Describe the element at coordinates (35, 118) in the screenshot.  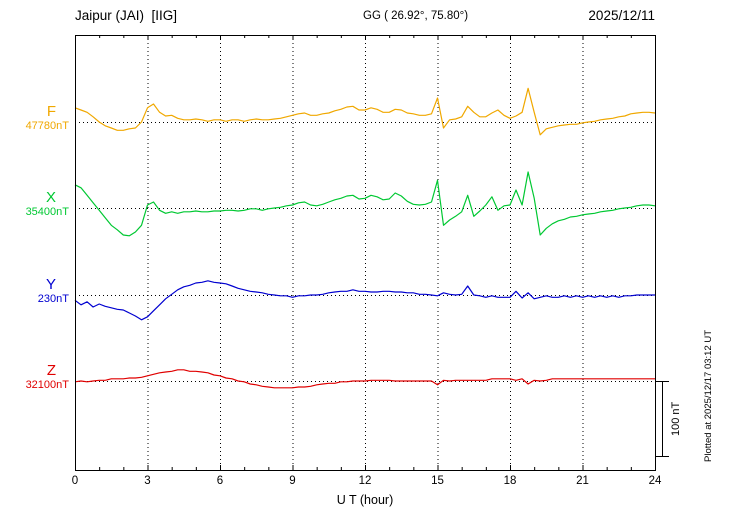
I see `series-label-F: F 47780nT` at that location.